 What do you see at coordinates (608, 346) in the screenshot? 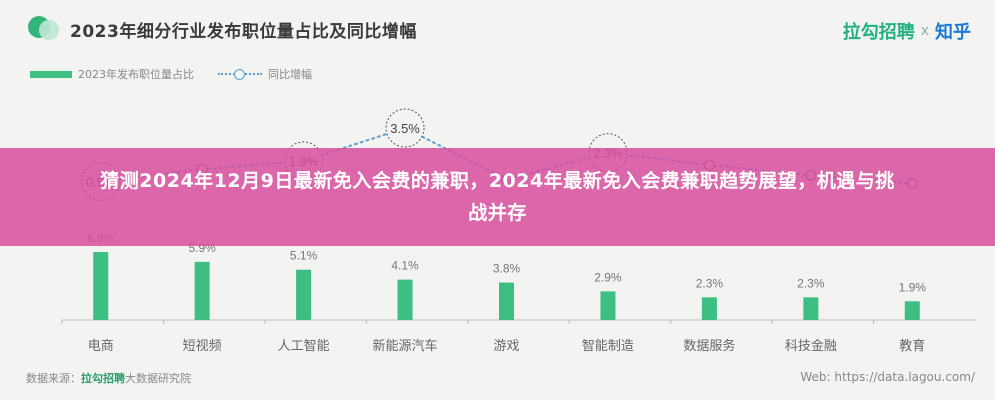
I see `x-tick-label: 智能制造` at bounding box center [608, 346].